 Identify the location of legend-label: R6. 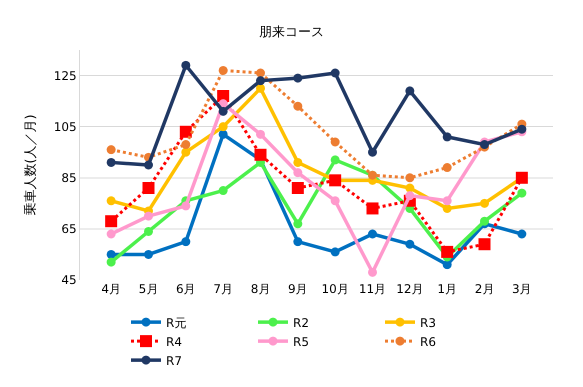
(428, 341).